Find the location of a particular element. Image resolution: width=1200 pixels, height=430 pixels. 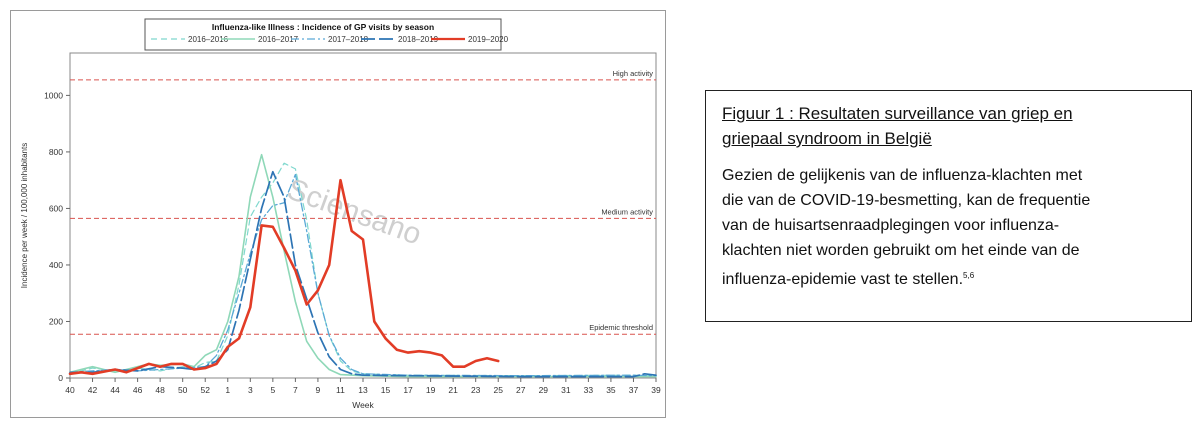

y-tick-label: 400 is located at coordinates (56, 265).